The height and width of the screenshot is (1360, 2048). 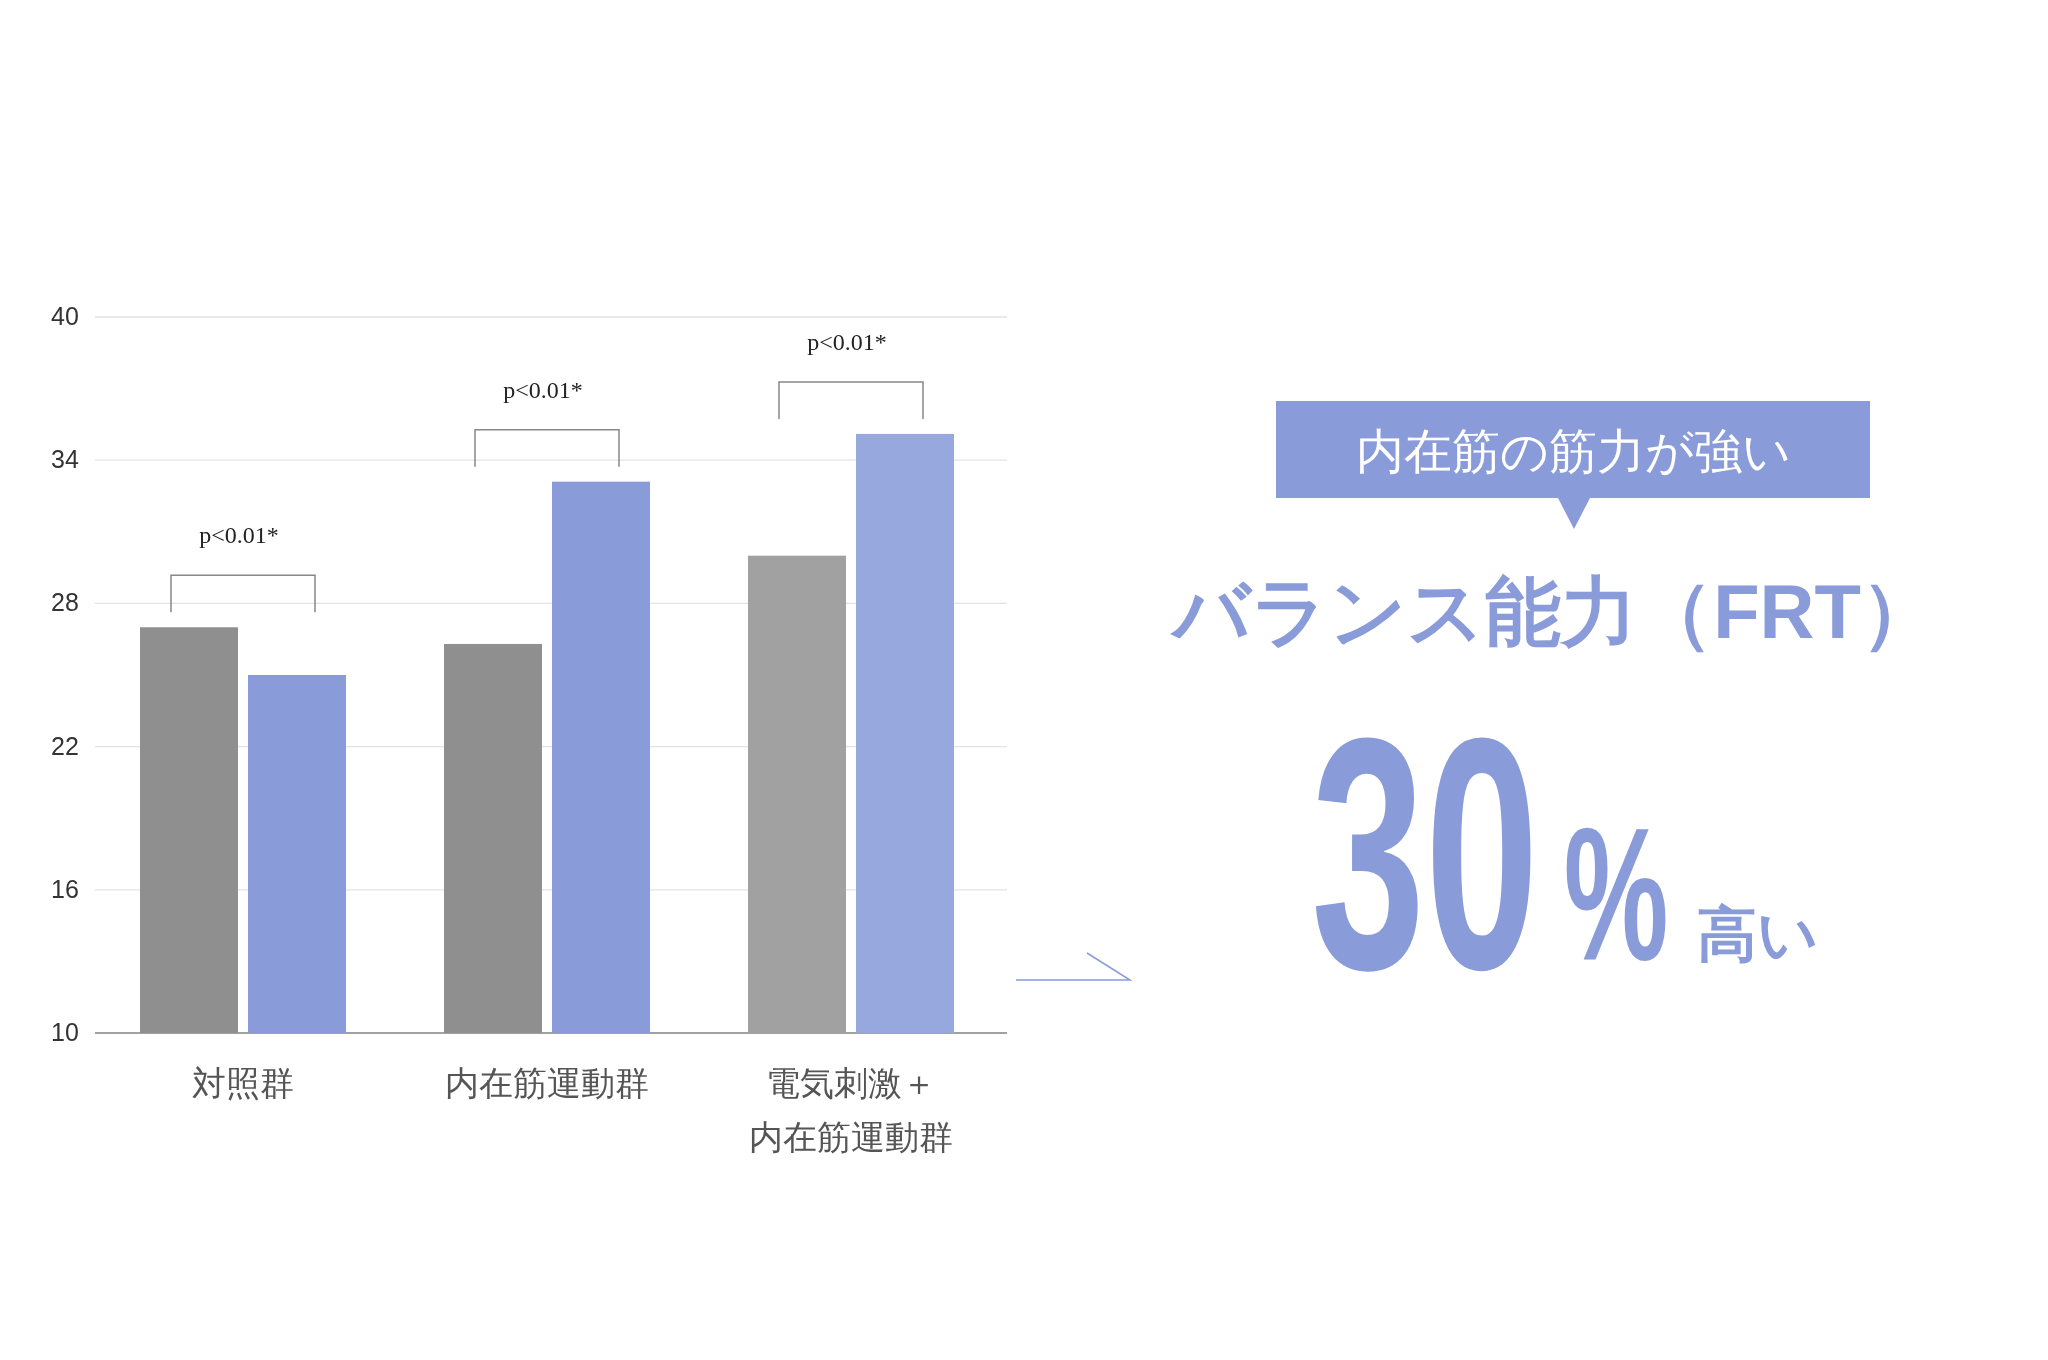 I want to click on y-tick-label: 22, so click(x=65, y=745).